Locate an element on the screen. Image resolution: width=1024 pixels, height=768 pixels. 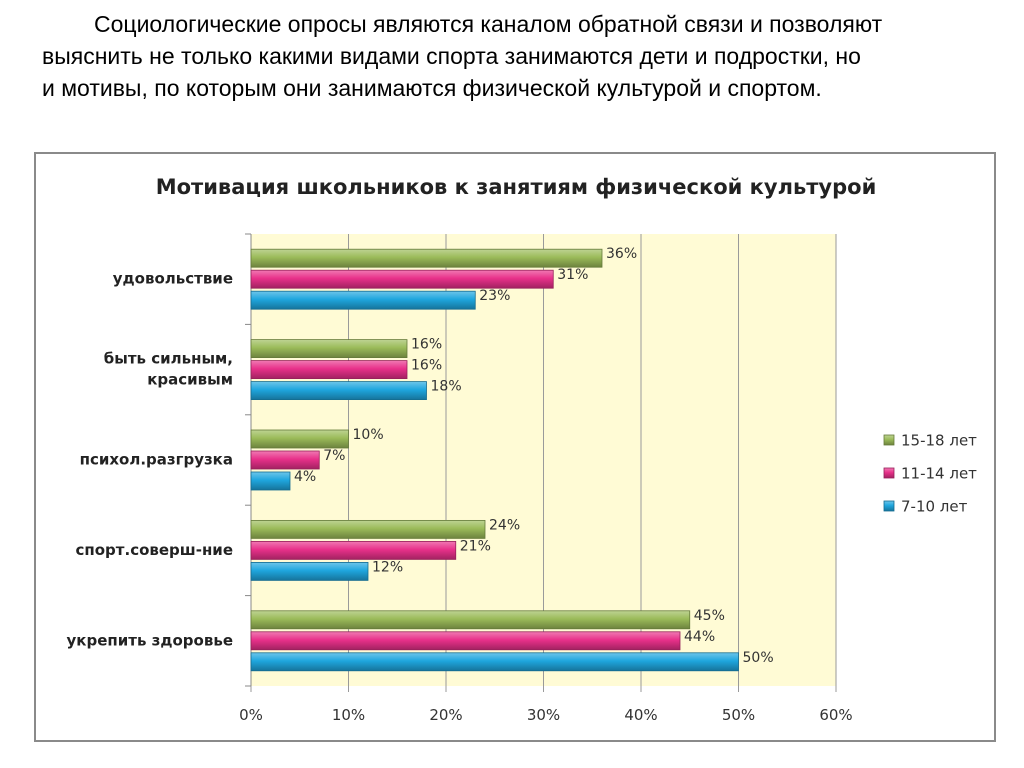
x-tick-label: 10% is located at coordinates (348, 715).